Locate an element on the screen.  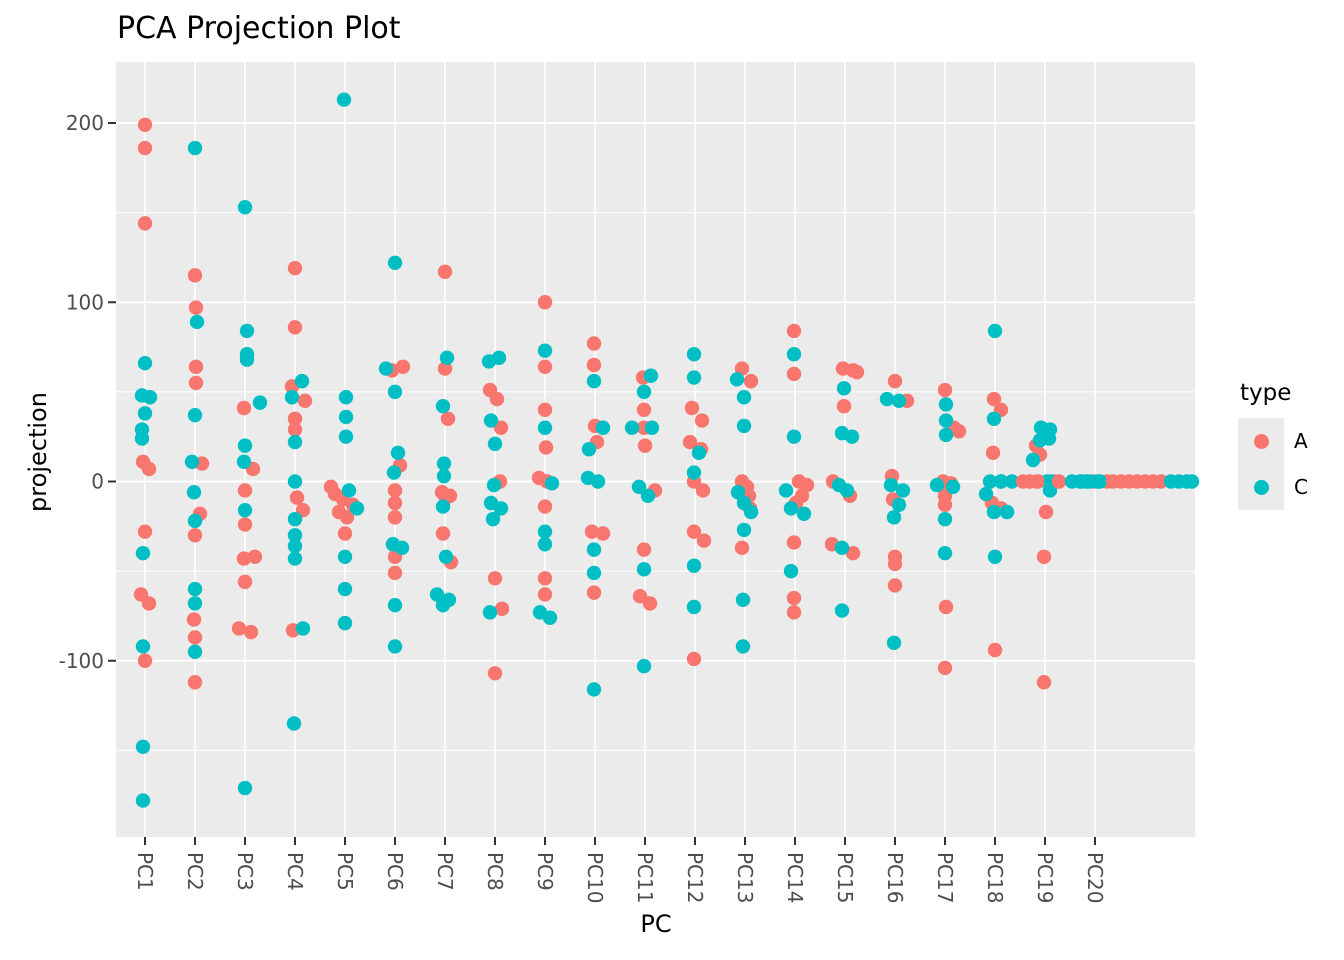
legend-key-c: C is located at coordinates (1273, 487).